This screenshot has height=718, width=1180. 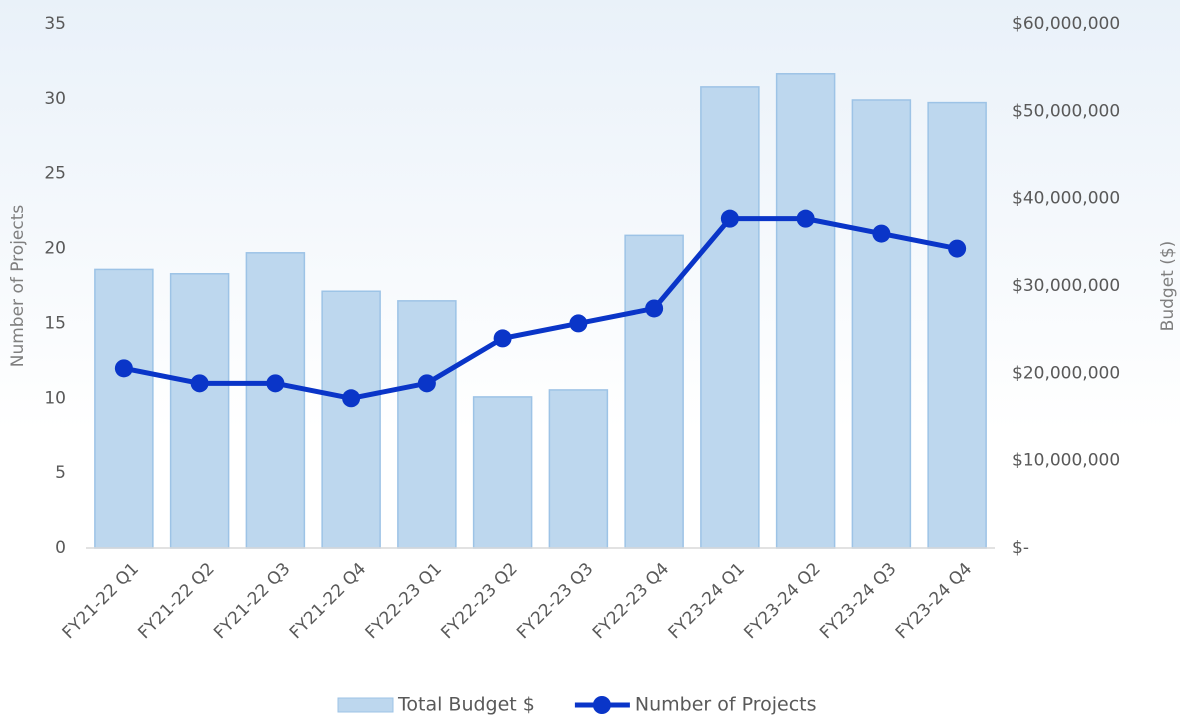 What do you see at coordinates (726, 705) in the screenshot?
I see `legend-label: Number of Projects` at bounding box center [726, 705].